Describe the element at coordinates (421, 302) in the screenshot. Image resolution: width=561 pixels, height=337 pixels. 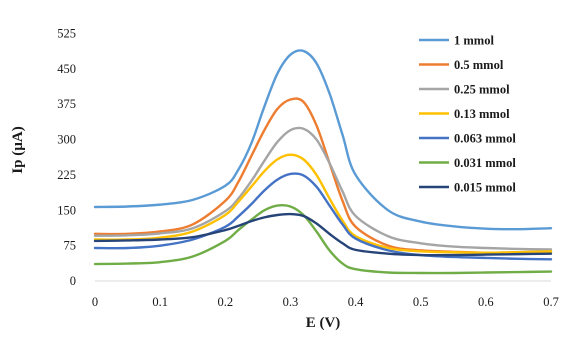
I see `x-tick-label: 0.5` at that location.